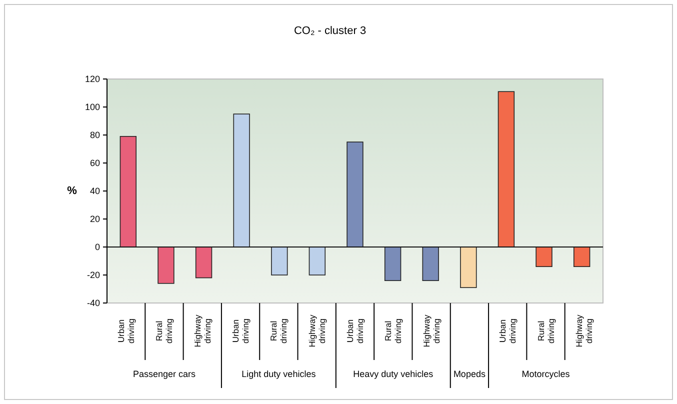 This screenshot has height=404, width=677. I want to click on y-tick-label: 40, so click(95, 191).